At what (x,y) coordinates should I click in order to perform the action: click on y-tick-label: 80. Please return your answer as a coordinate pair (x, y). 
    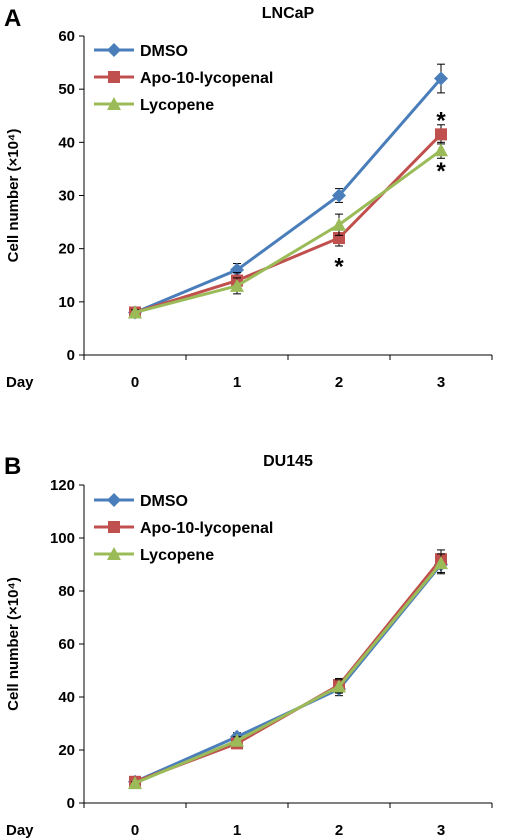
    Looking at the image, I should click on (66, 591).